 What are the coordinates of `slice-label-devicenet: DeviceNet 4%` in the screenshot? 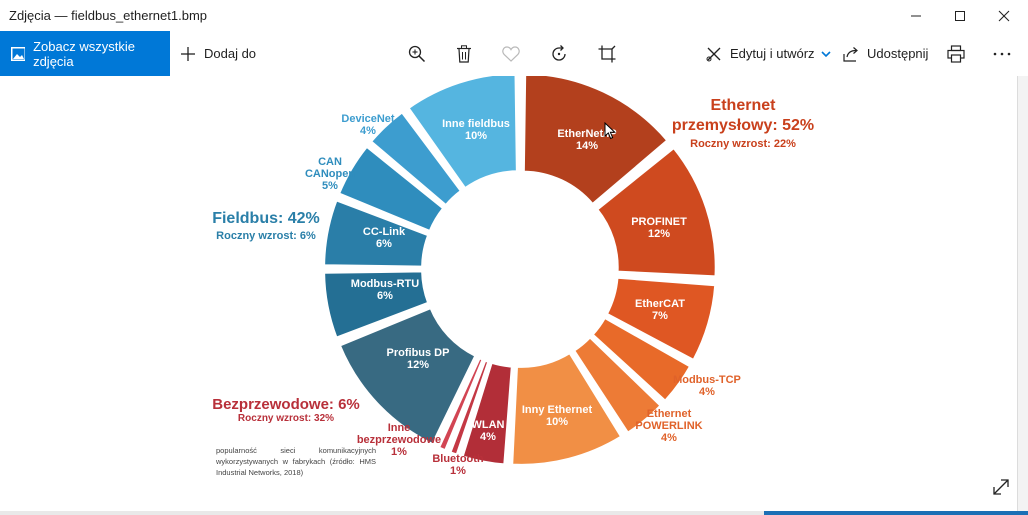 It's located at (368, 125).